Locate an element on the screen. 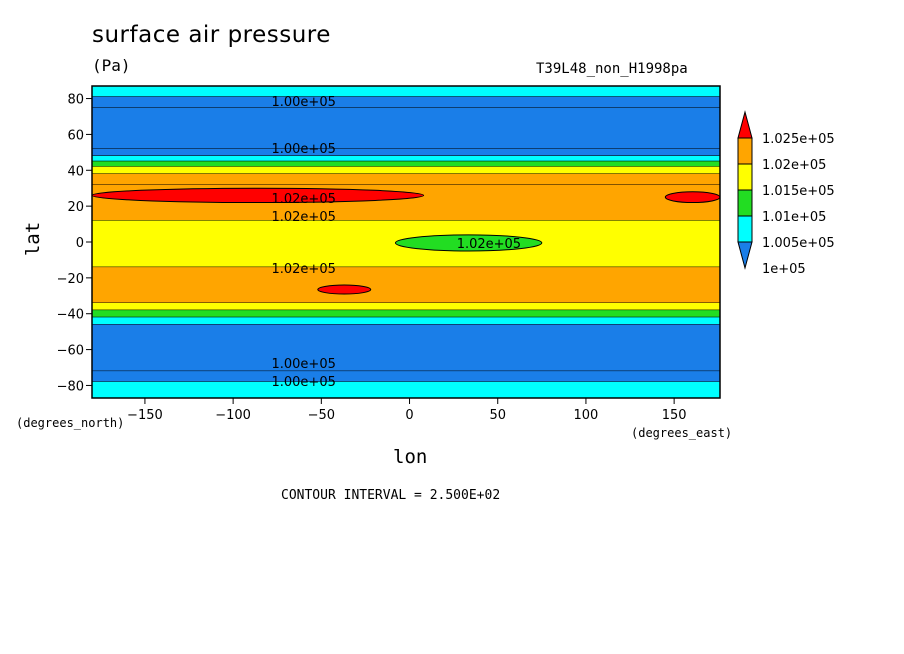 The image size is (904, 654). y-tick-label: −80 is located at coordinates (70, 386).